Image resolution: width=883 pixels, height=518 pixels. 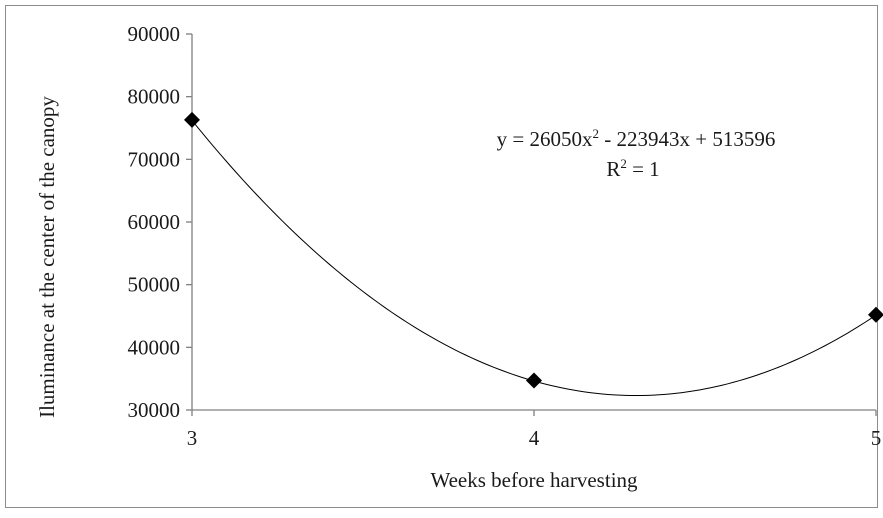 I want to click on r2-suffix: = 1, so click(x=643, y=169).